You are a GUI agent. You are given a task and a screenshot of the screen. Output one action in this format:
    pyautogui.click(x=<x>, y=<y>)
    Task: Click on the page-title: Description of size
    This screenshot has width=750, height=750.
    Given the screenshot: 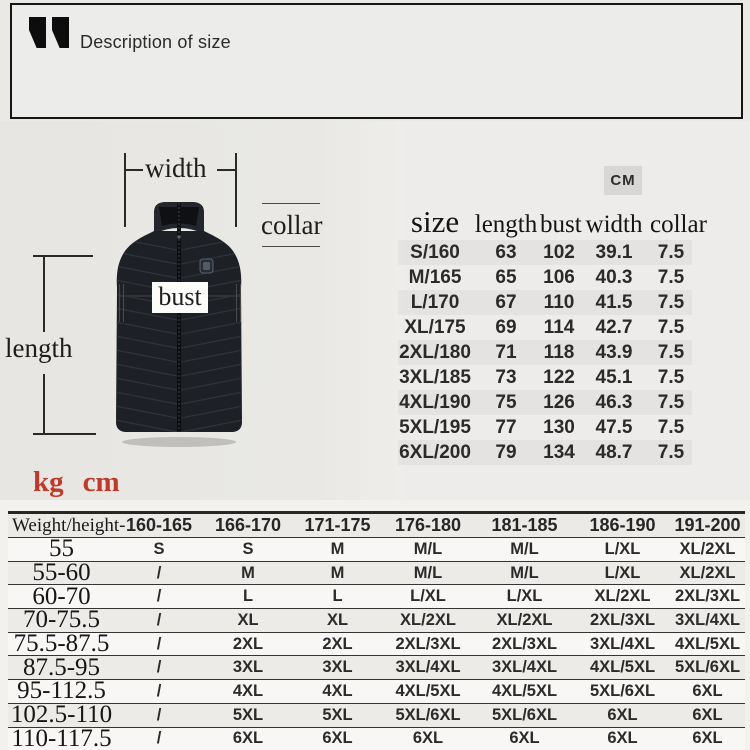 What is the action you would take?
    pyautogui.click(x=155, y=42)
    